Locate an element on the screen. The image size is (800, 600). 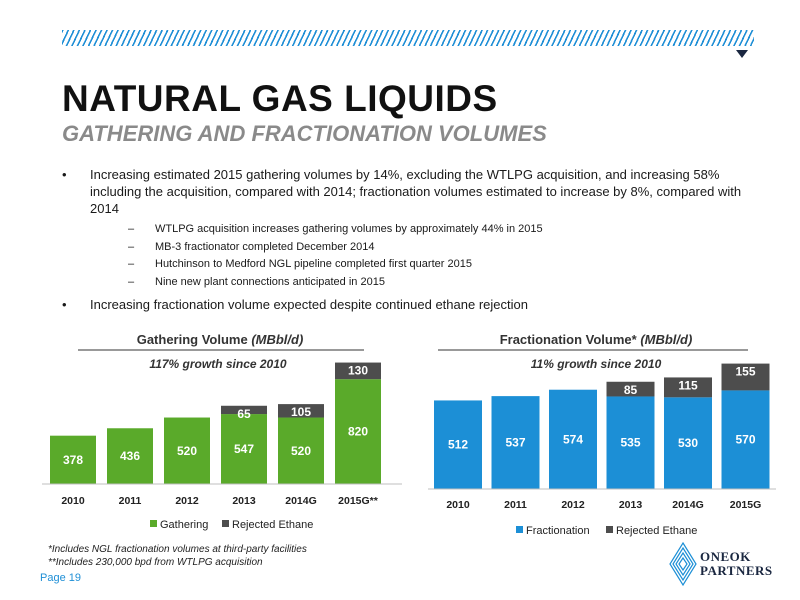
page-number: Page 19 is located at coordinates (60, 578).